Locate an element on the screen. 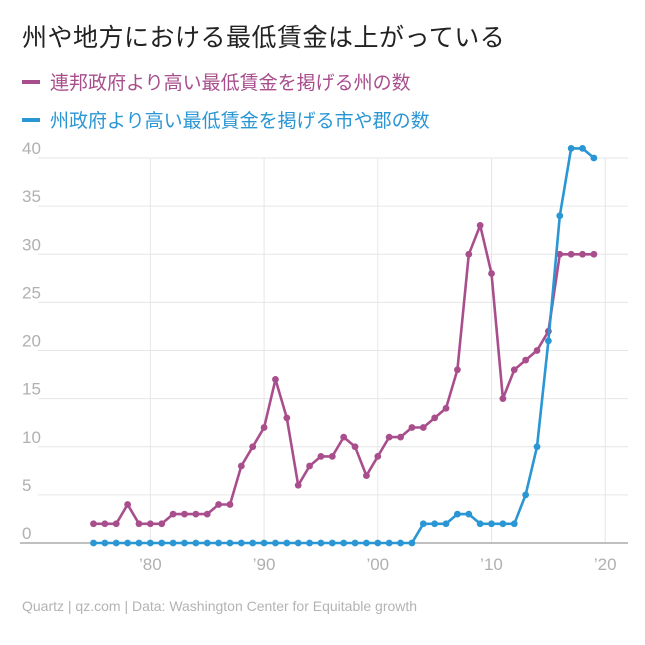 The height and width of the screenshot is (645, 645). series-0-point-2005 is located at coordinates (435, 418).